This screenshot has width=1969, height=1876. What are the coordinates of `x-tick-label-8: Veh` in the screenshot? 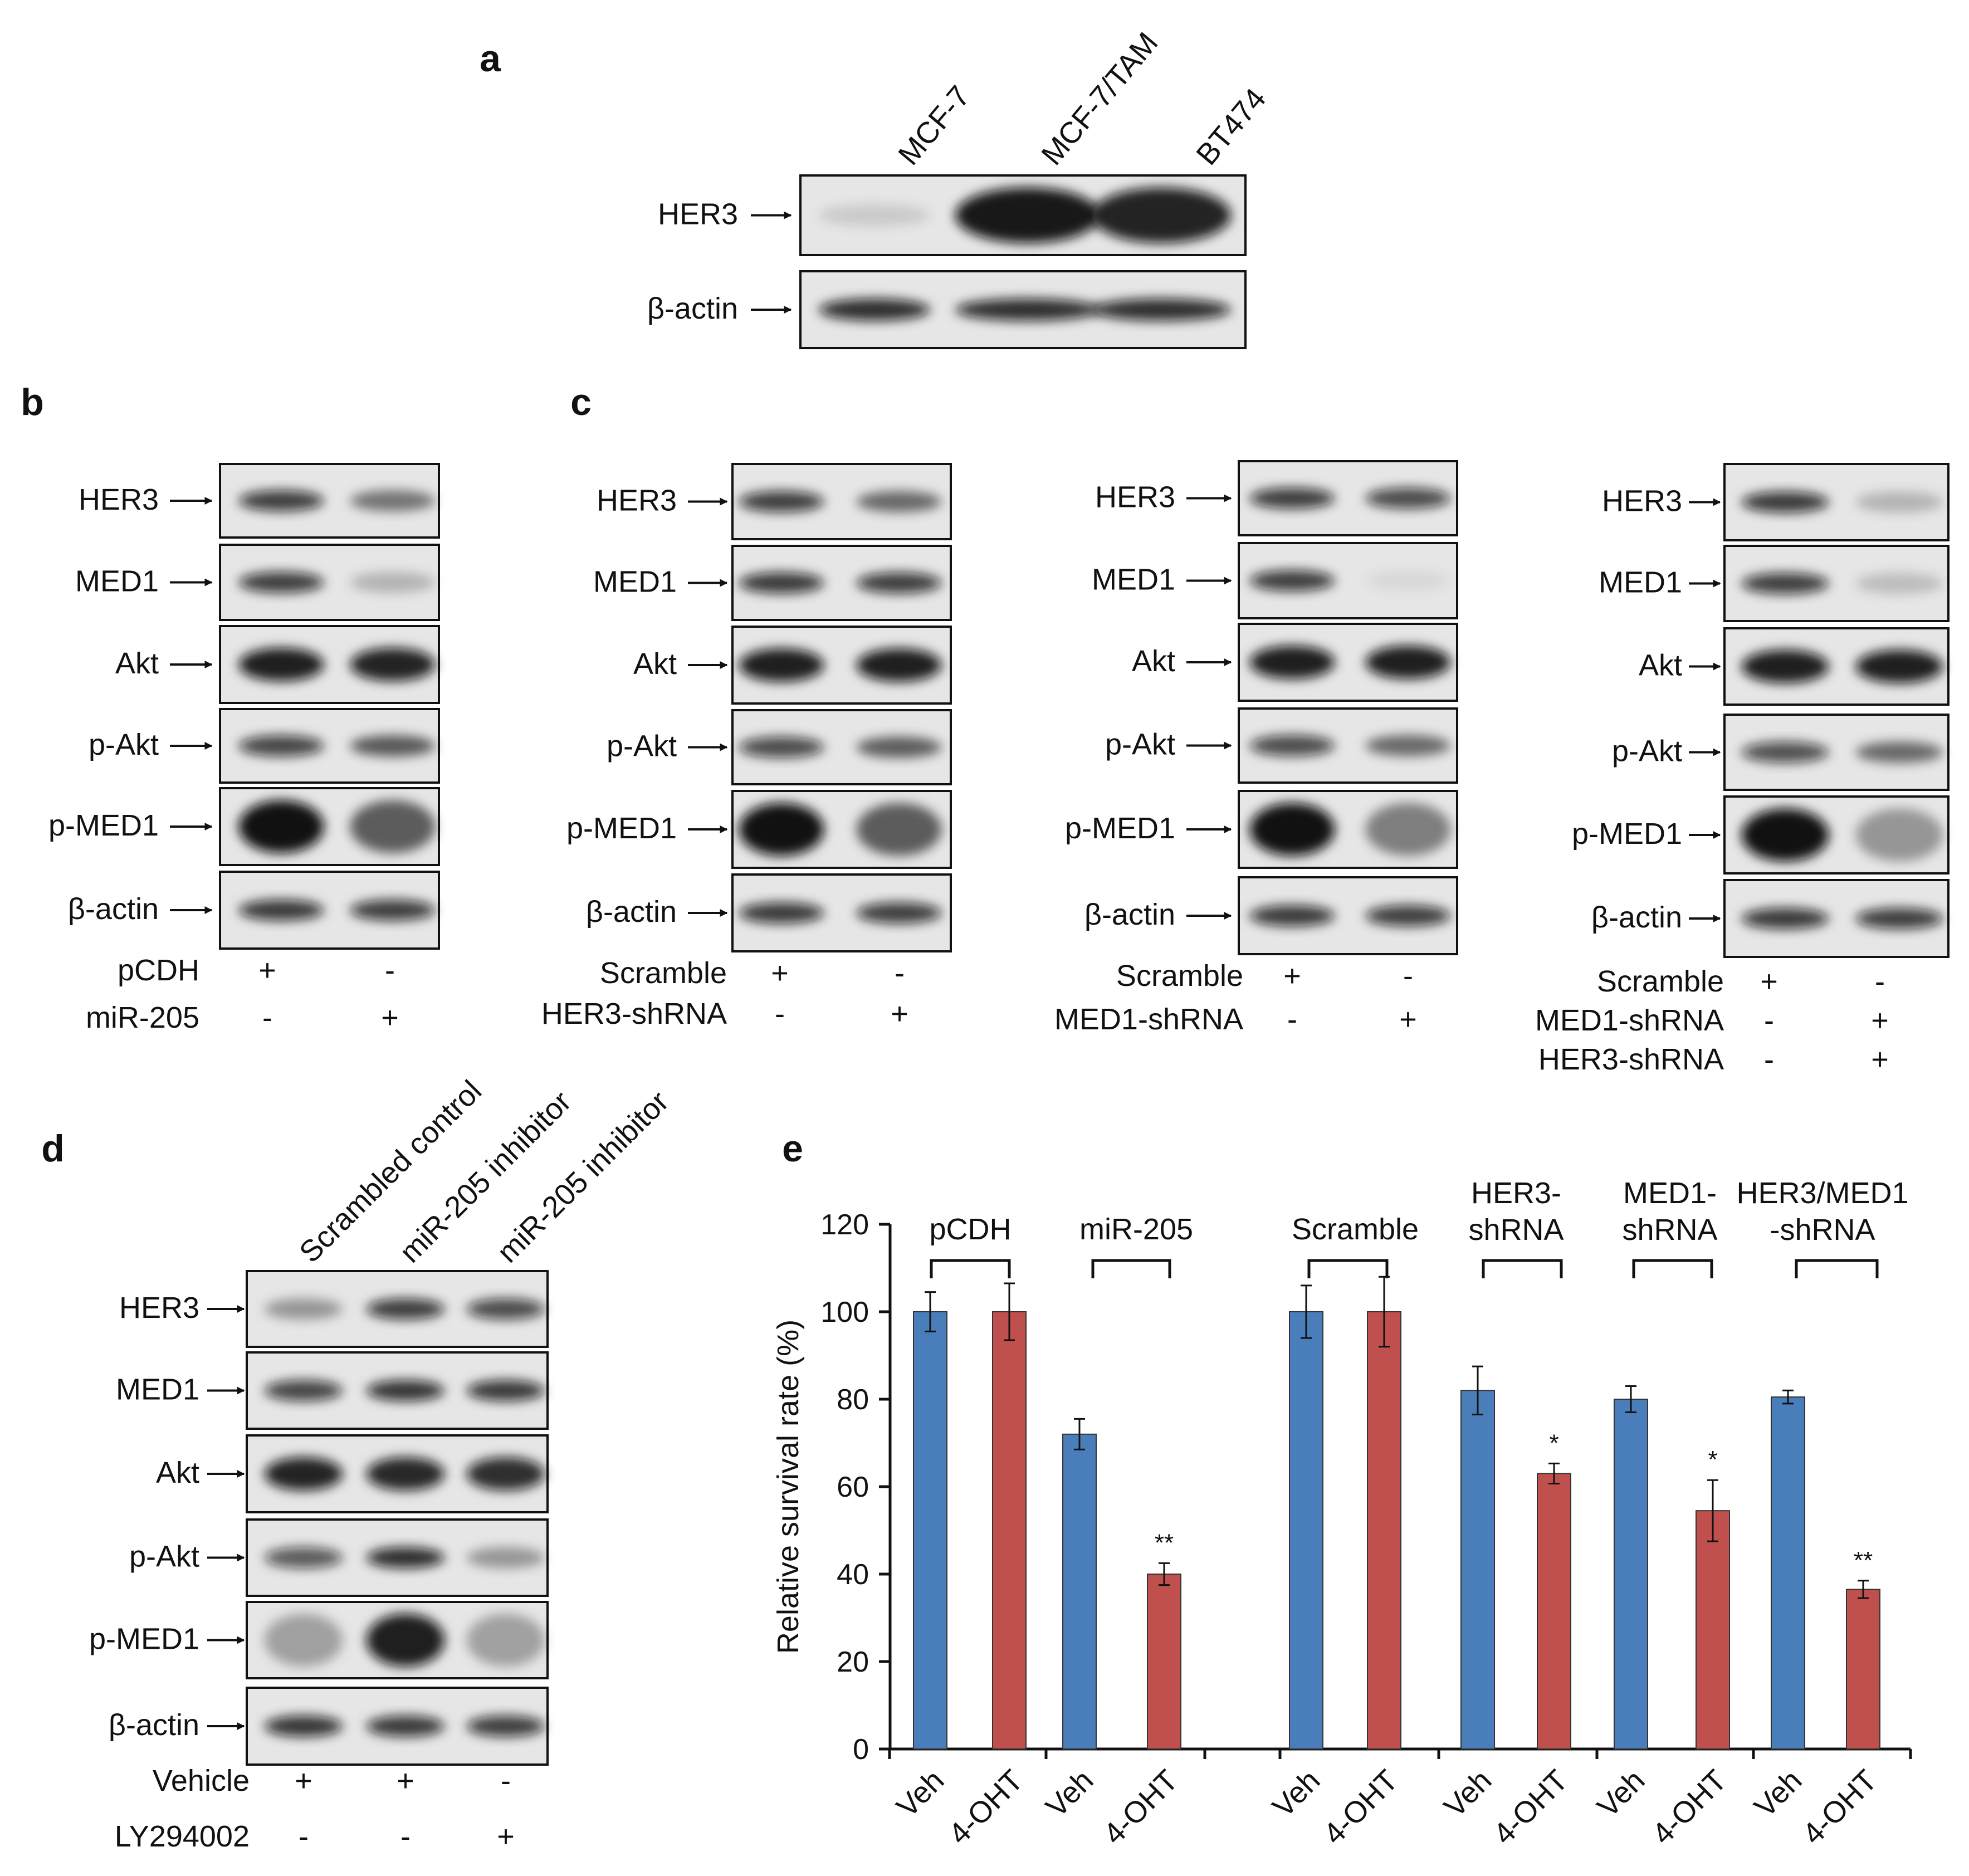 It's located at (1621, 1793).